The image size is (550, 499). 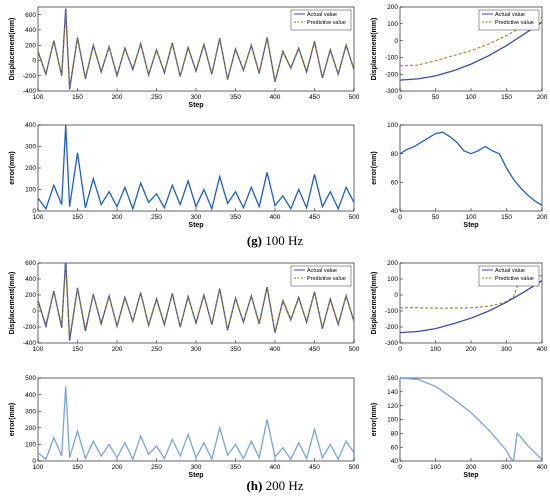 I want to click on caption-h-text: 200 Hz, so click(x=283, y=485).